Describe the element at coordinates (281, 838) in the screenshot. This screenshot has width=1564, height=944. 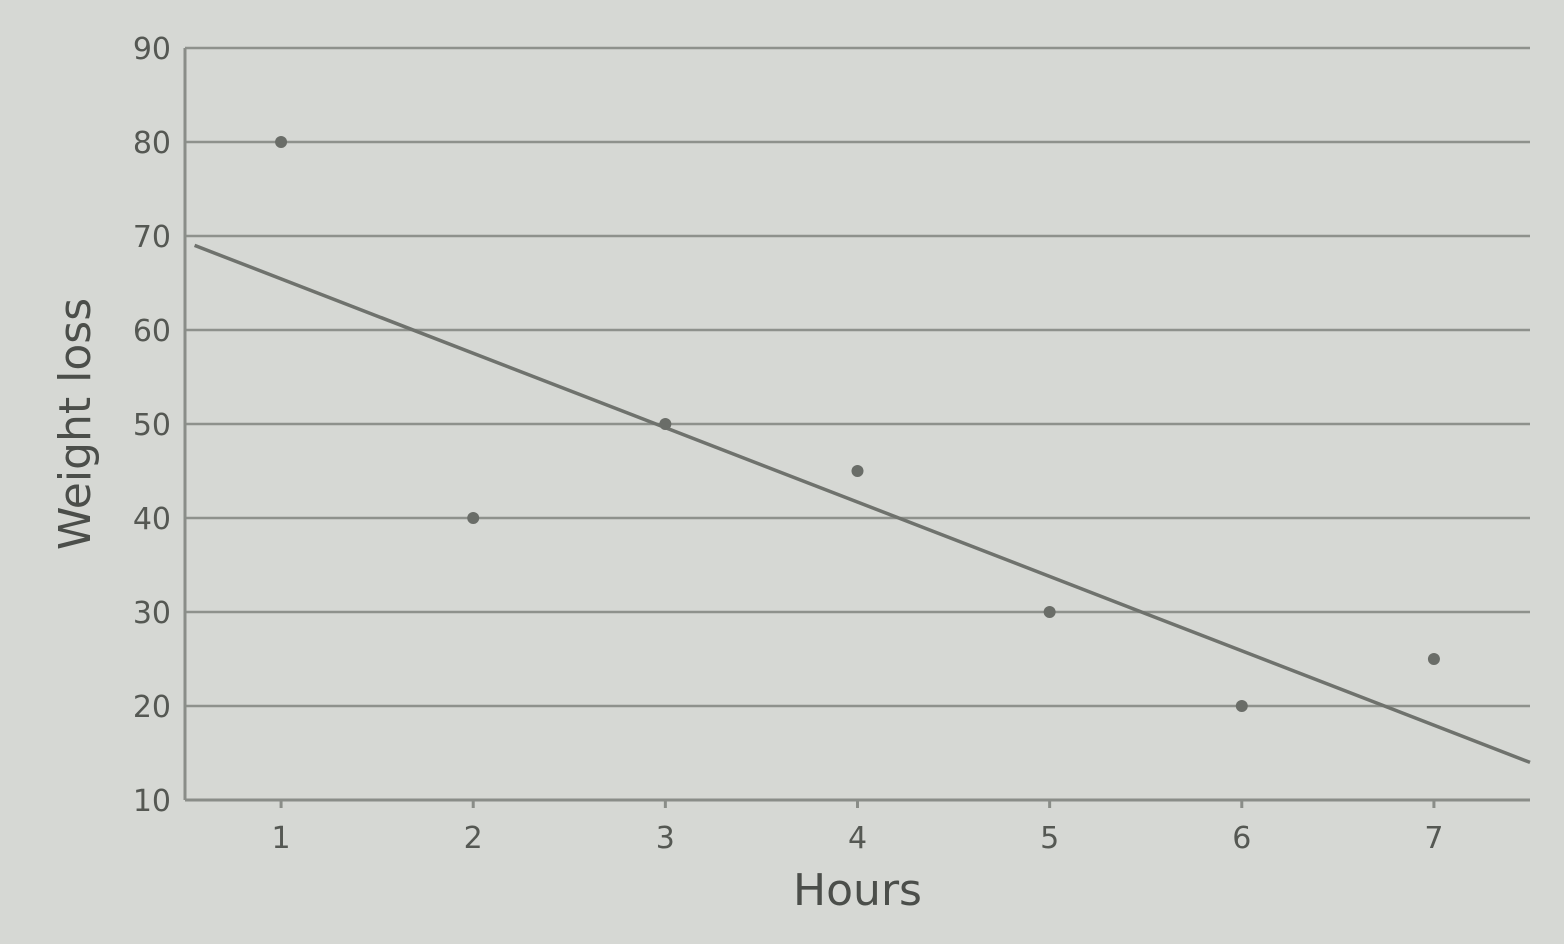
I see `x-tick-label: 1` at that location.